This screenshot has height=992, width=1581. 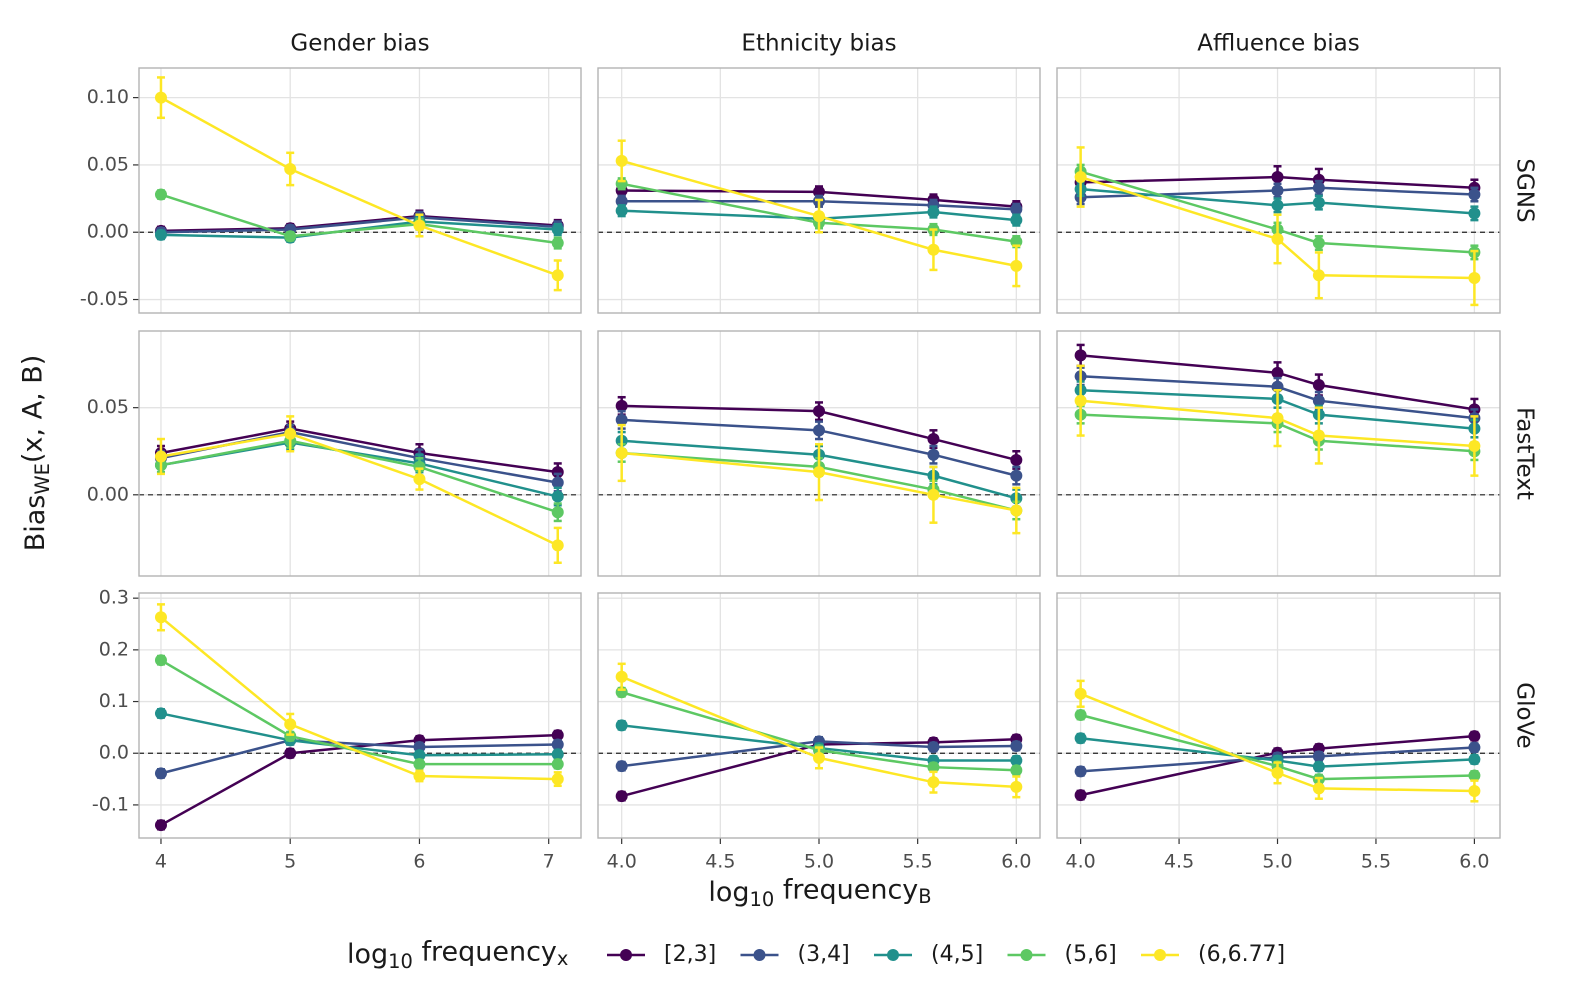 What do you see at coordinates (108, 97) in the screenshot?
I see `y-tick-label: 0.10` at bounding box center [108, 97].